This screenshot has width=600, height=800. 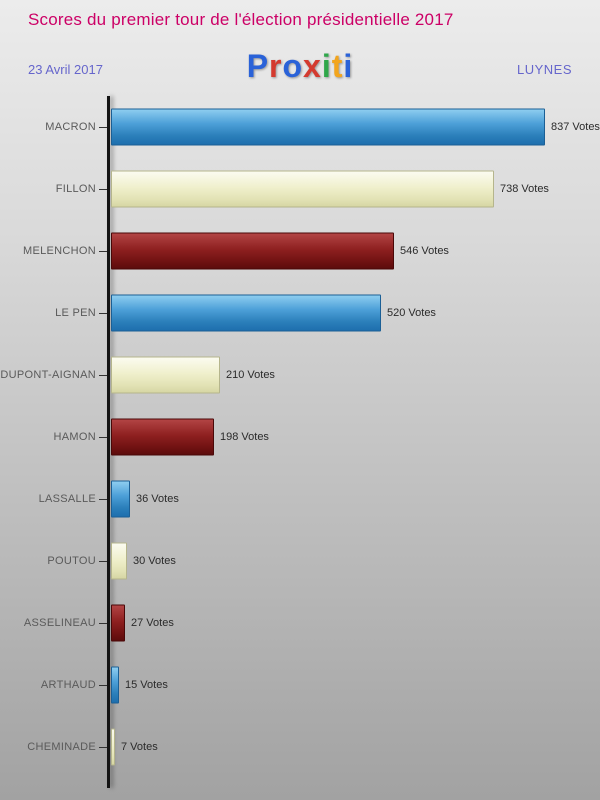 I want to click on value-label: 15 Votes, so click(x=146, y=685).